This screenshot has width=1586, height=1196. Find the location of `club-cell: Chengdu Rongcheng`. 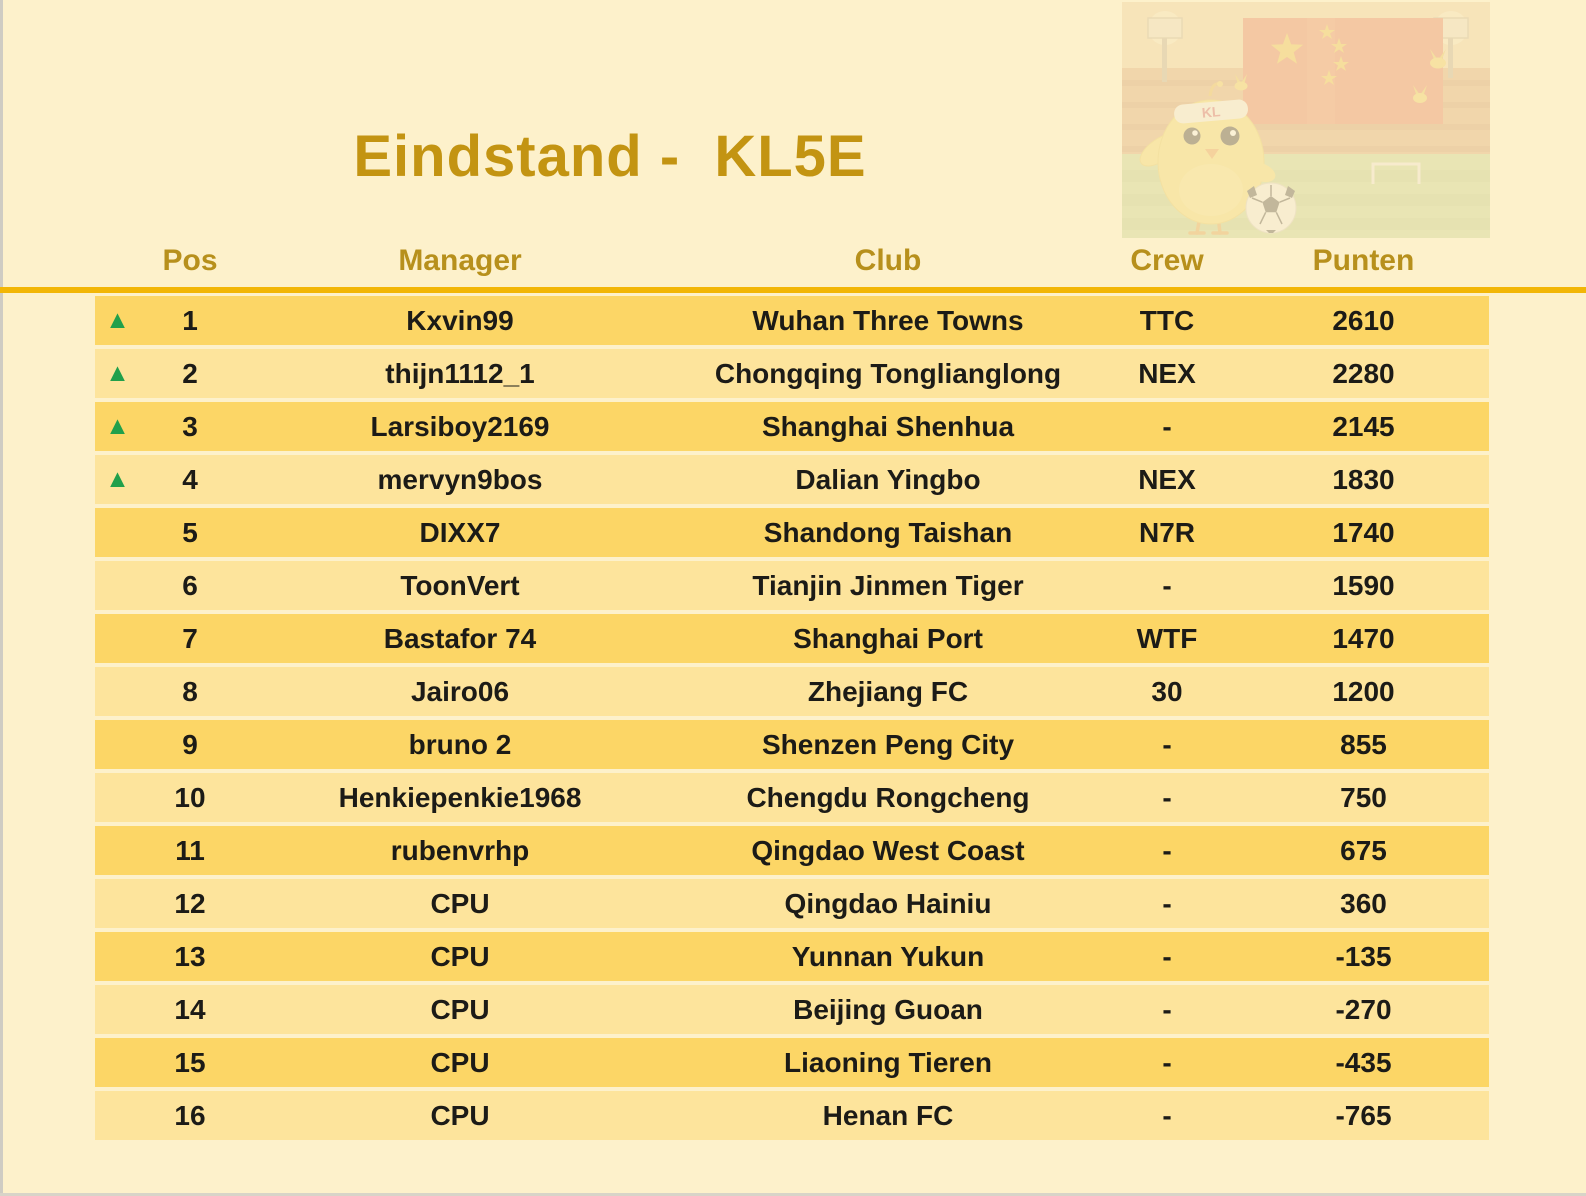

club-cell: Chengdu Rongcheng is located at coordinates (888, 797).